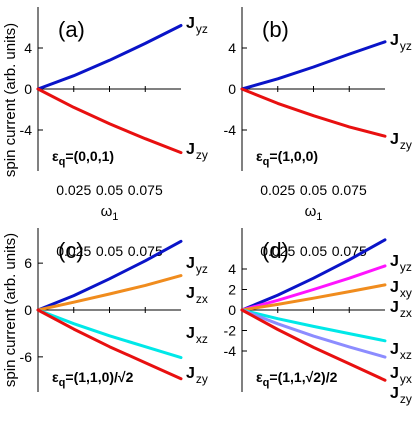 This screenshot has height=422, width=415. Describe the element at coordinates (26, 357) in the screenshot. I see `y-tick-label: -6` at that location.